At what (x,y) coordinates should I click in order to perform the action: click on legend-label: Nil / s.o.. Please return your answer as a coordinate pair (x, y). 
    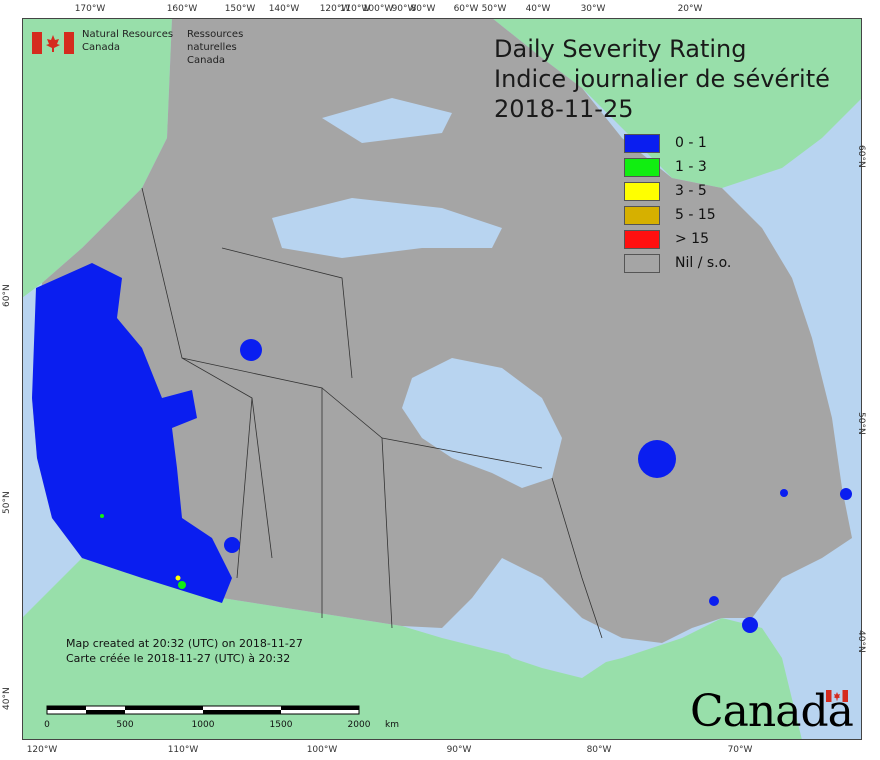
    Looking at the image, I should click on (703, 263).